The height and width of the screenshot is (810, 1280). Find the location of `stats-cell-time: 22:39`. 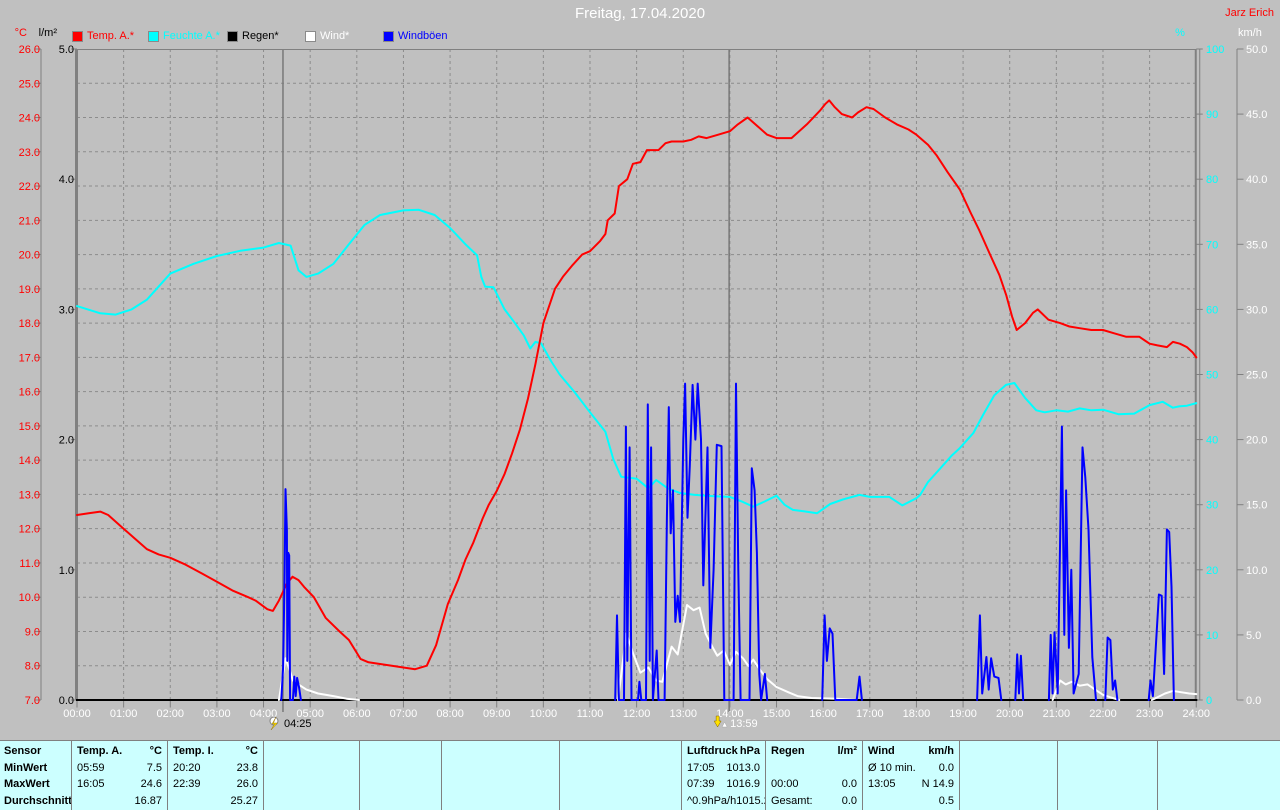

stats-cell-time: 22:39 is located at coordinates (187, 784).